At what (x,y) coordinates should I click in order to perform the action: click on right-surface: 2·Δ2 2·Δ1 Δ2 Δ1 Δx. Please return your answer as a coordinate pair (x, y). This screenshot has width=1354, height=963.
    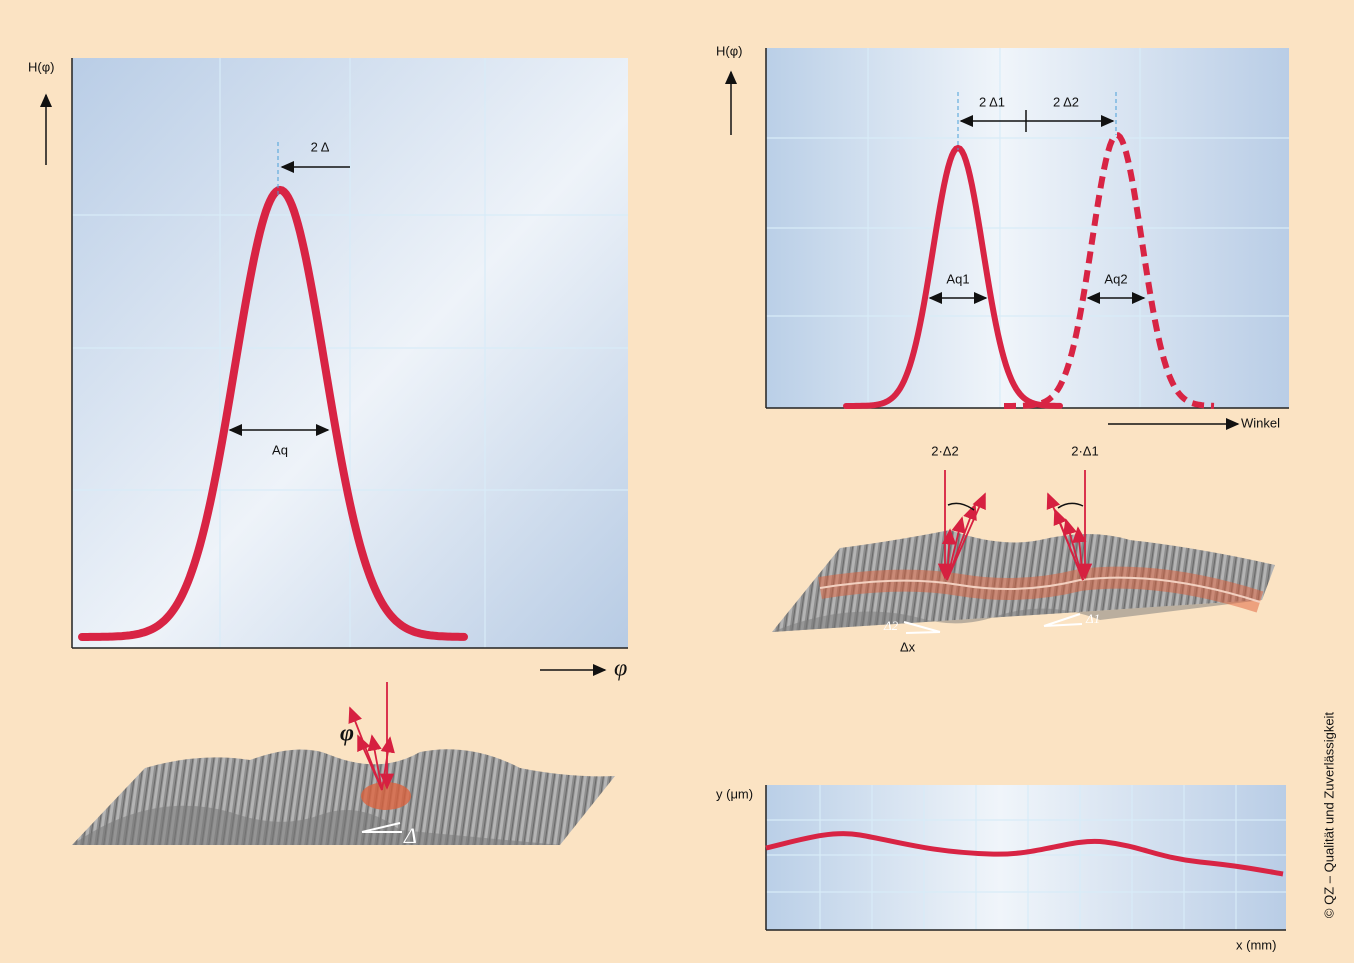
    Looking at the image, I should click on (1023, 548).